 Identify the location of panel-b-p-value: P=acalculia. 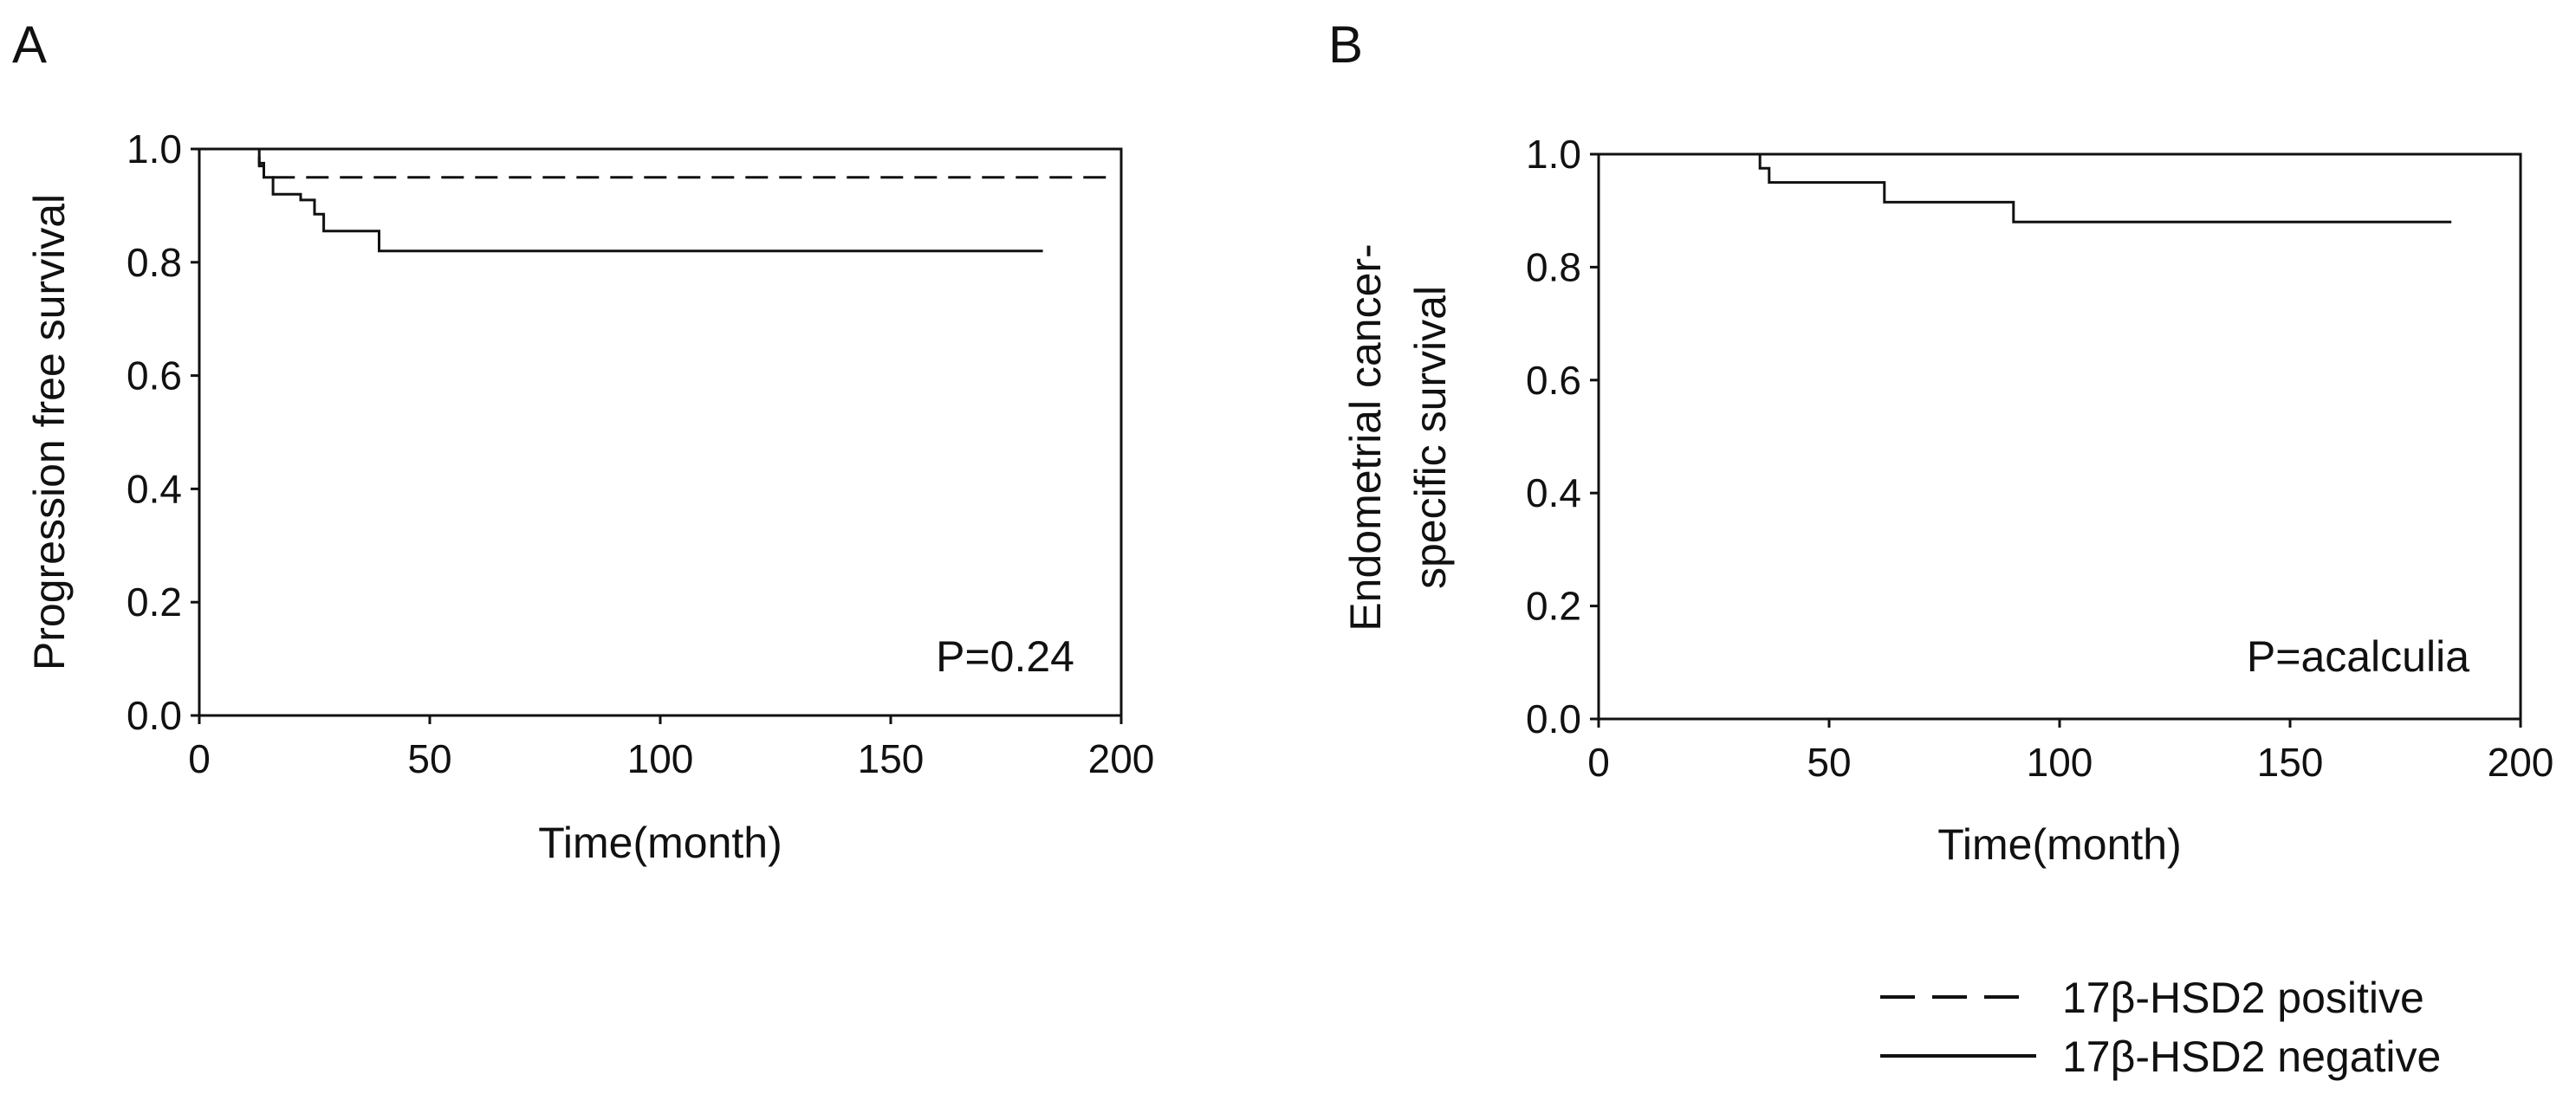
(2358, 656).